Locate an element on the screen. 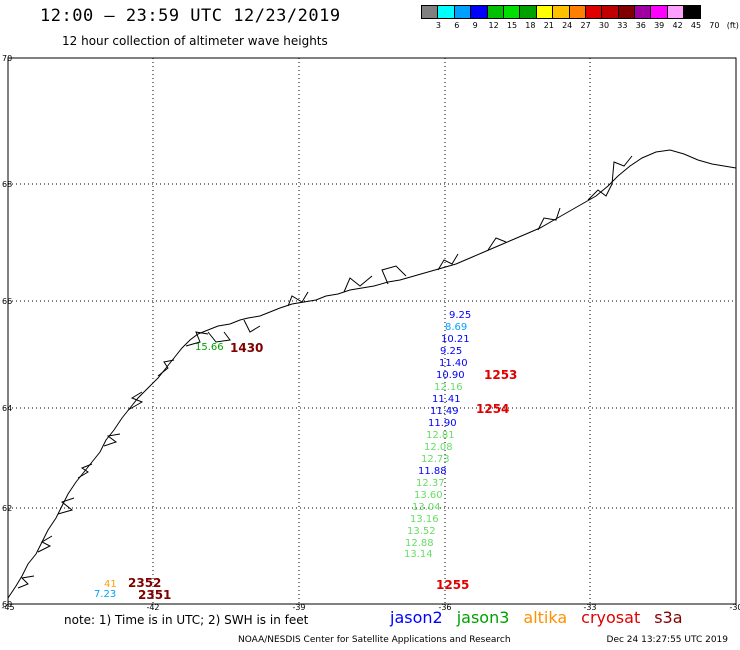 Image resolution: width=740 pixels, height=650 pixels. wave-height-value: 7.23 is located at coordinates (105, 594).